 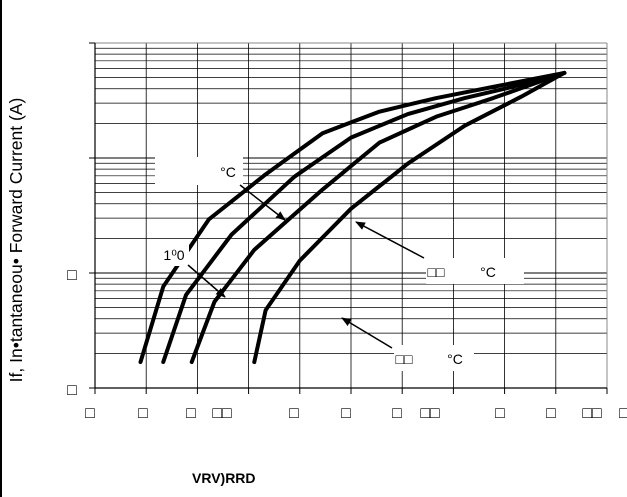 What do you see at coordinates (224, 478) in the screenshot?
I see `x-axis-label: VRV)RRD` at bounding box center [224, 478].